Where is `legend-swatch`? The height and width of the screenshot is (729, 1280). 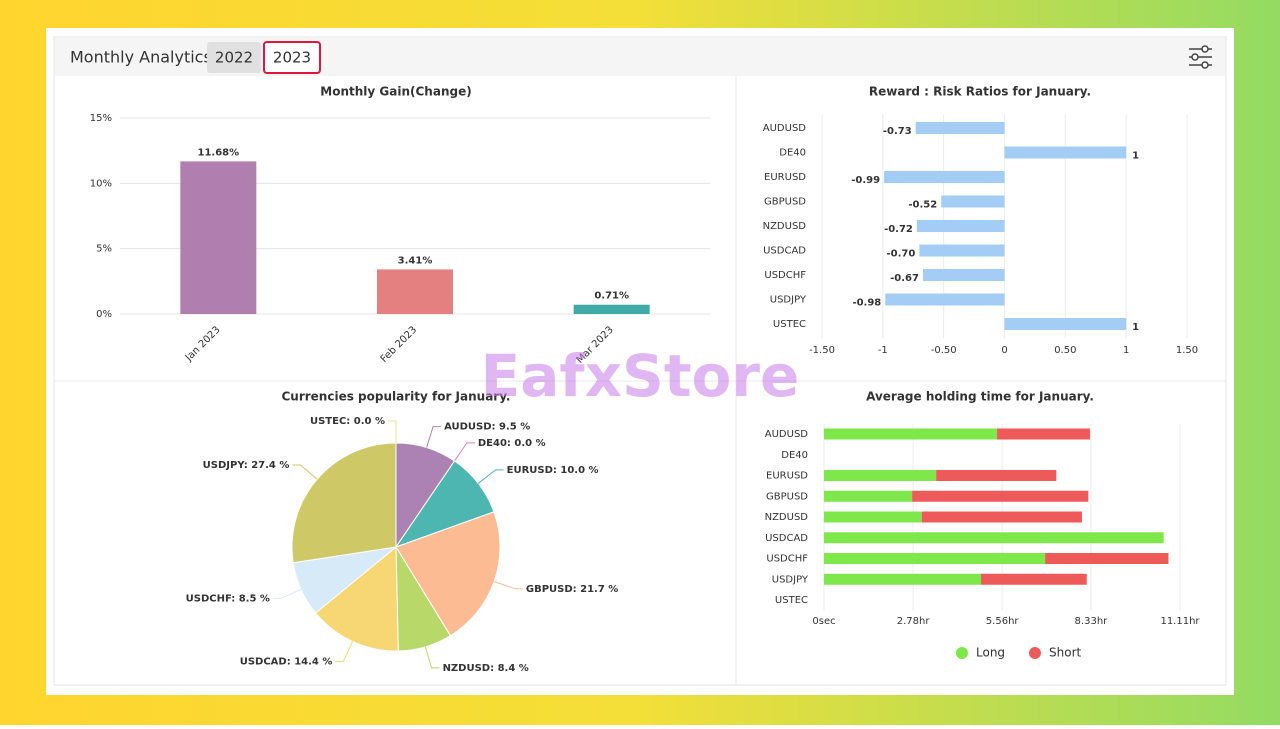 legend-swatch is located at coordinates (1035, 653).